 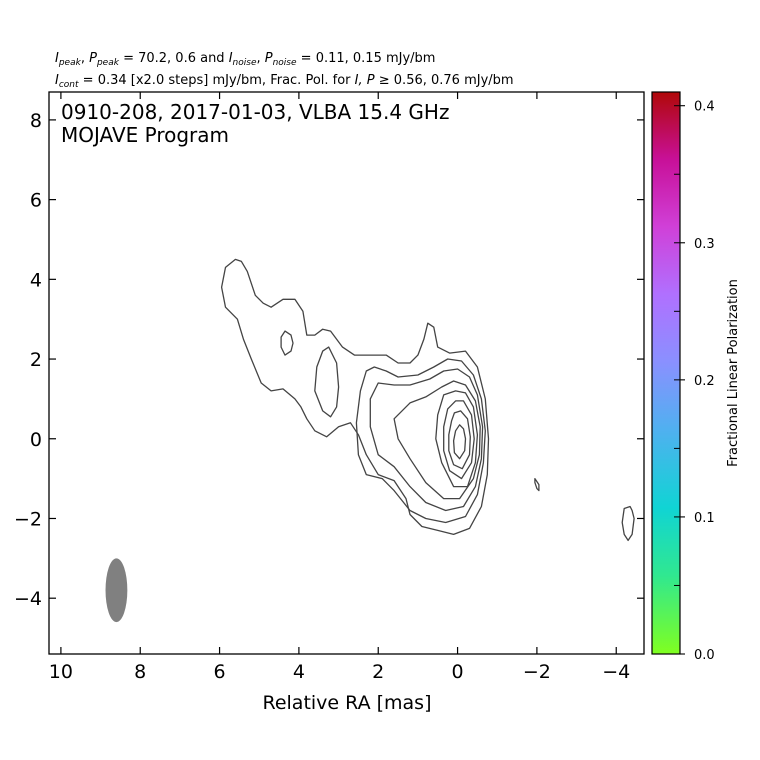 What do you see at coordinates (116, 590) in the screenshot?
I see `beam-ellipse` at bounding box center [116, 590].